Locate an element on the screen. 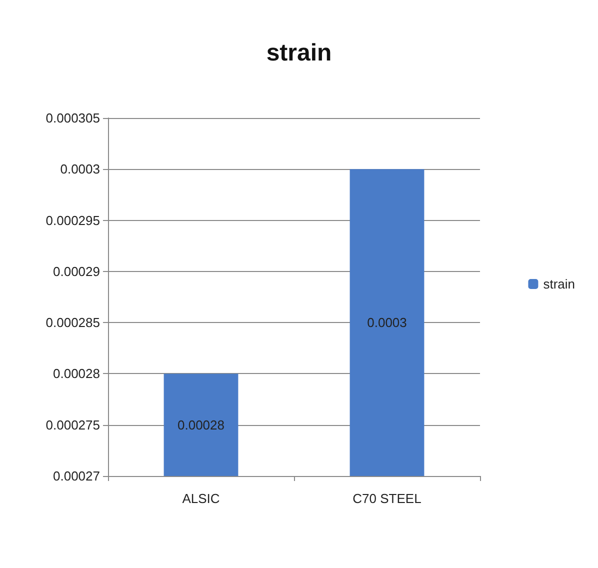 The height and width of the screenshot is (568, 598). x-tick-label: C70 STEEL is located at coordinates (387, 498).